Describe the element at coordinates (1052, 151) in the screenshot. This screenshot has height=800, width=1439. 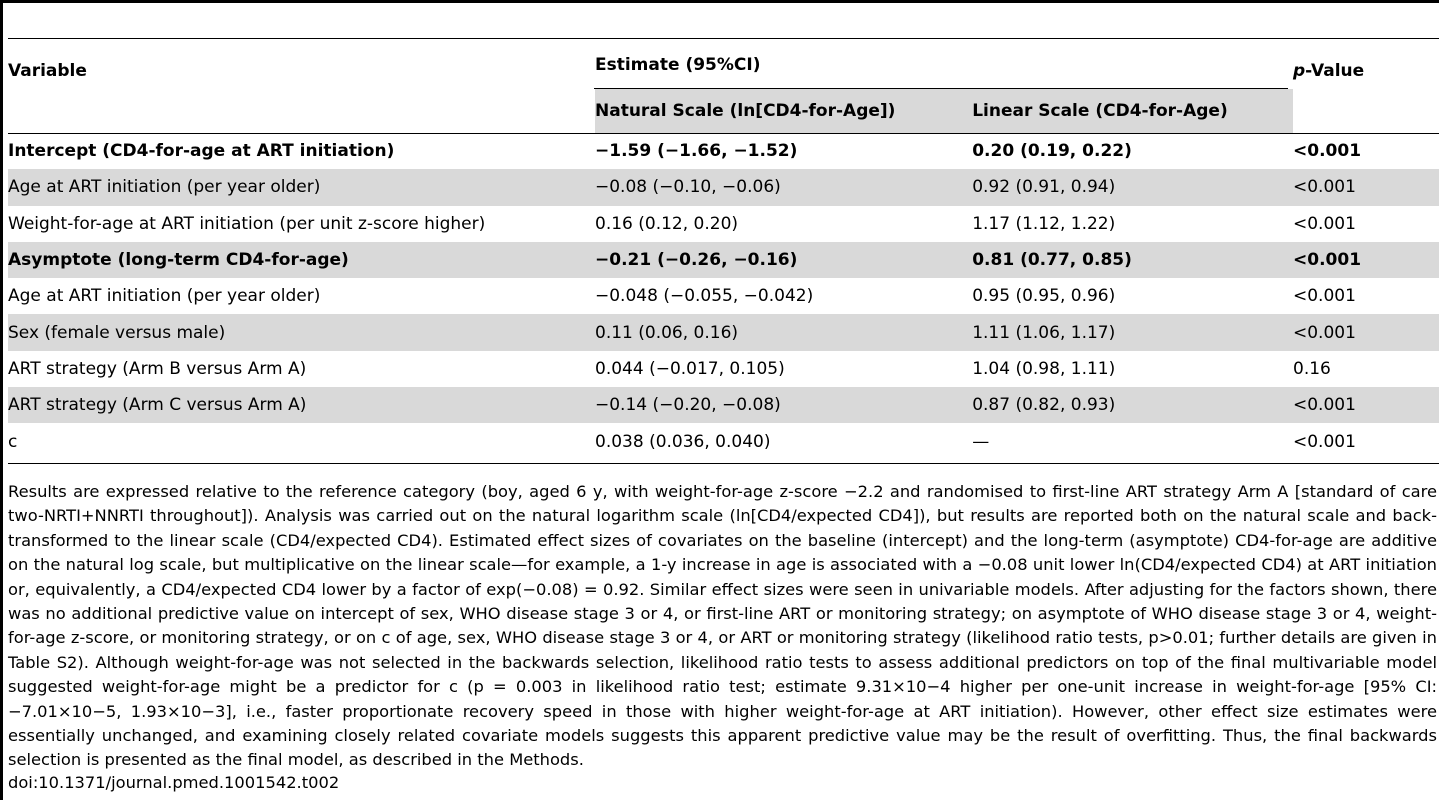
I see `cell-linear: 0.20 (0.19, 0.22)` at that location.